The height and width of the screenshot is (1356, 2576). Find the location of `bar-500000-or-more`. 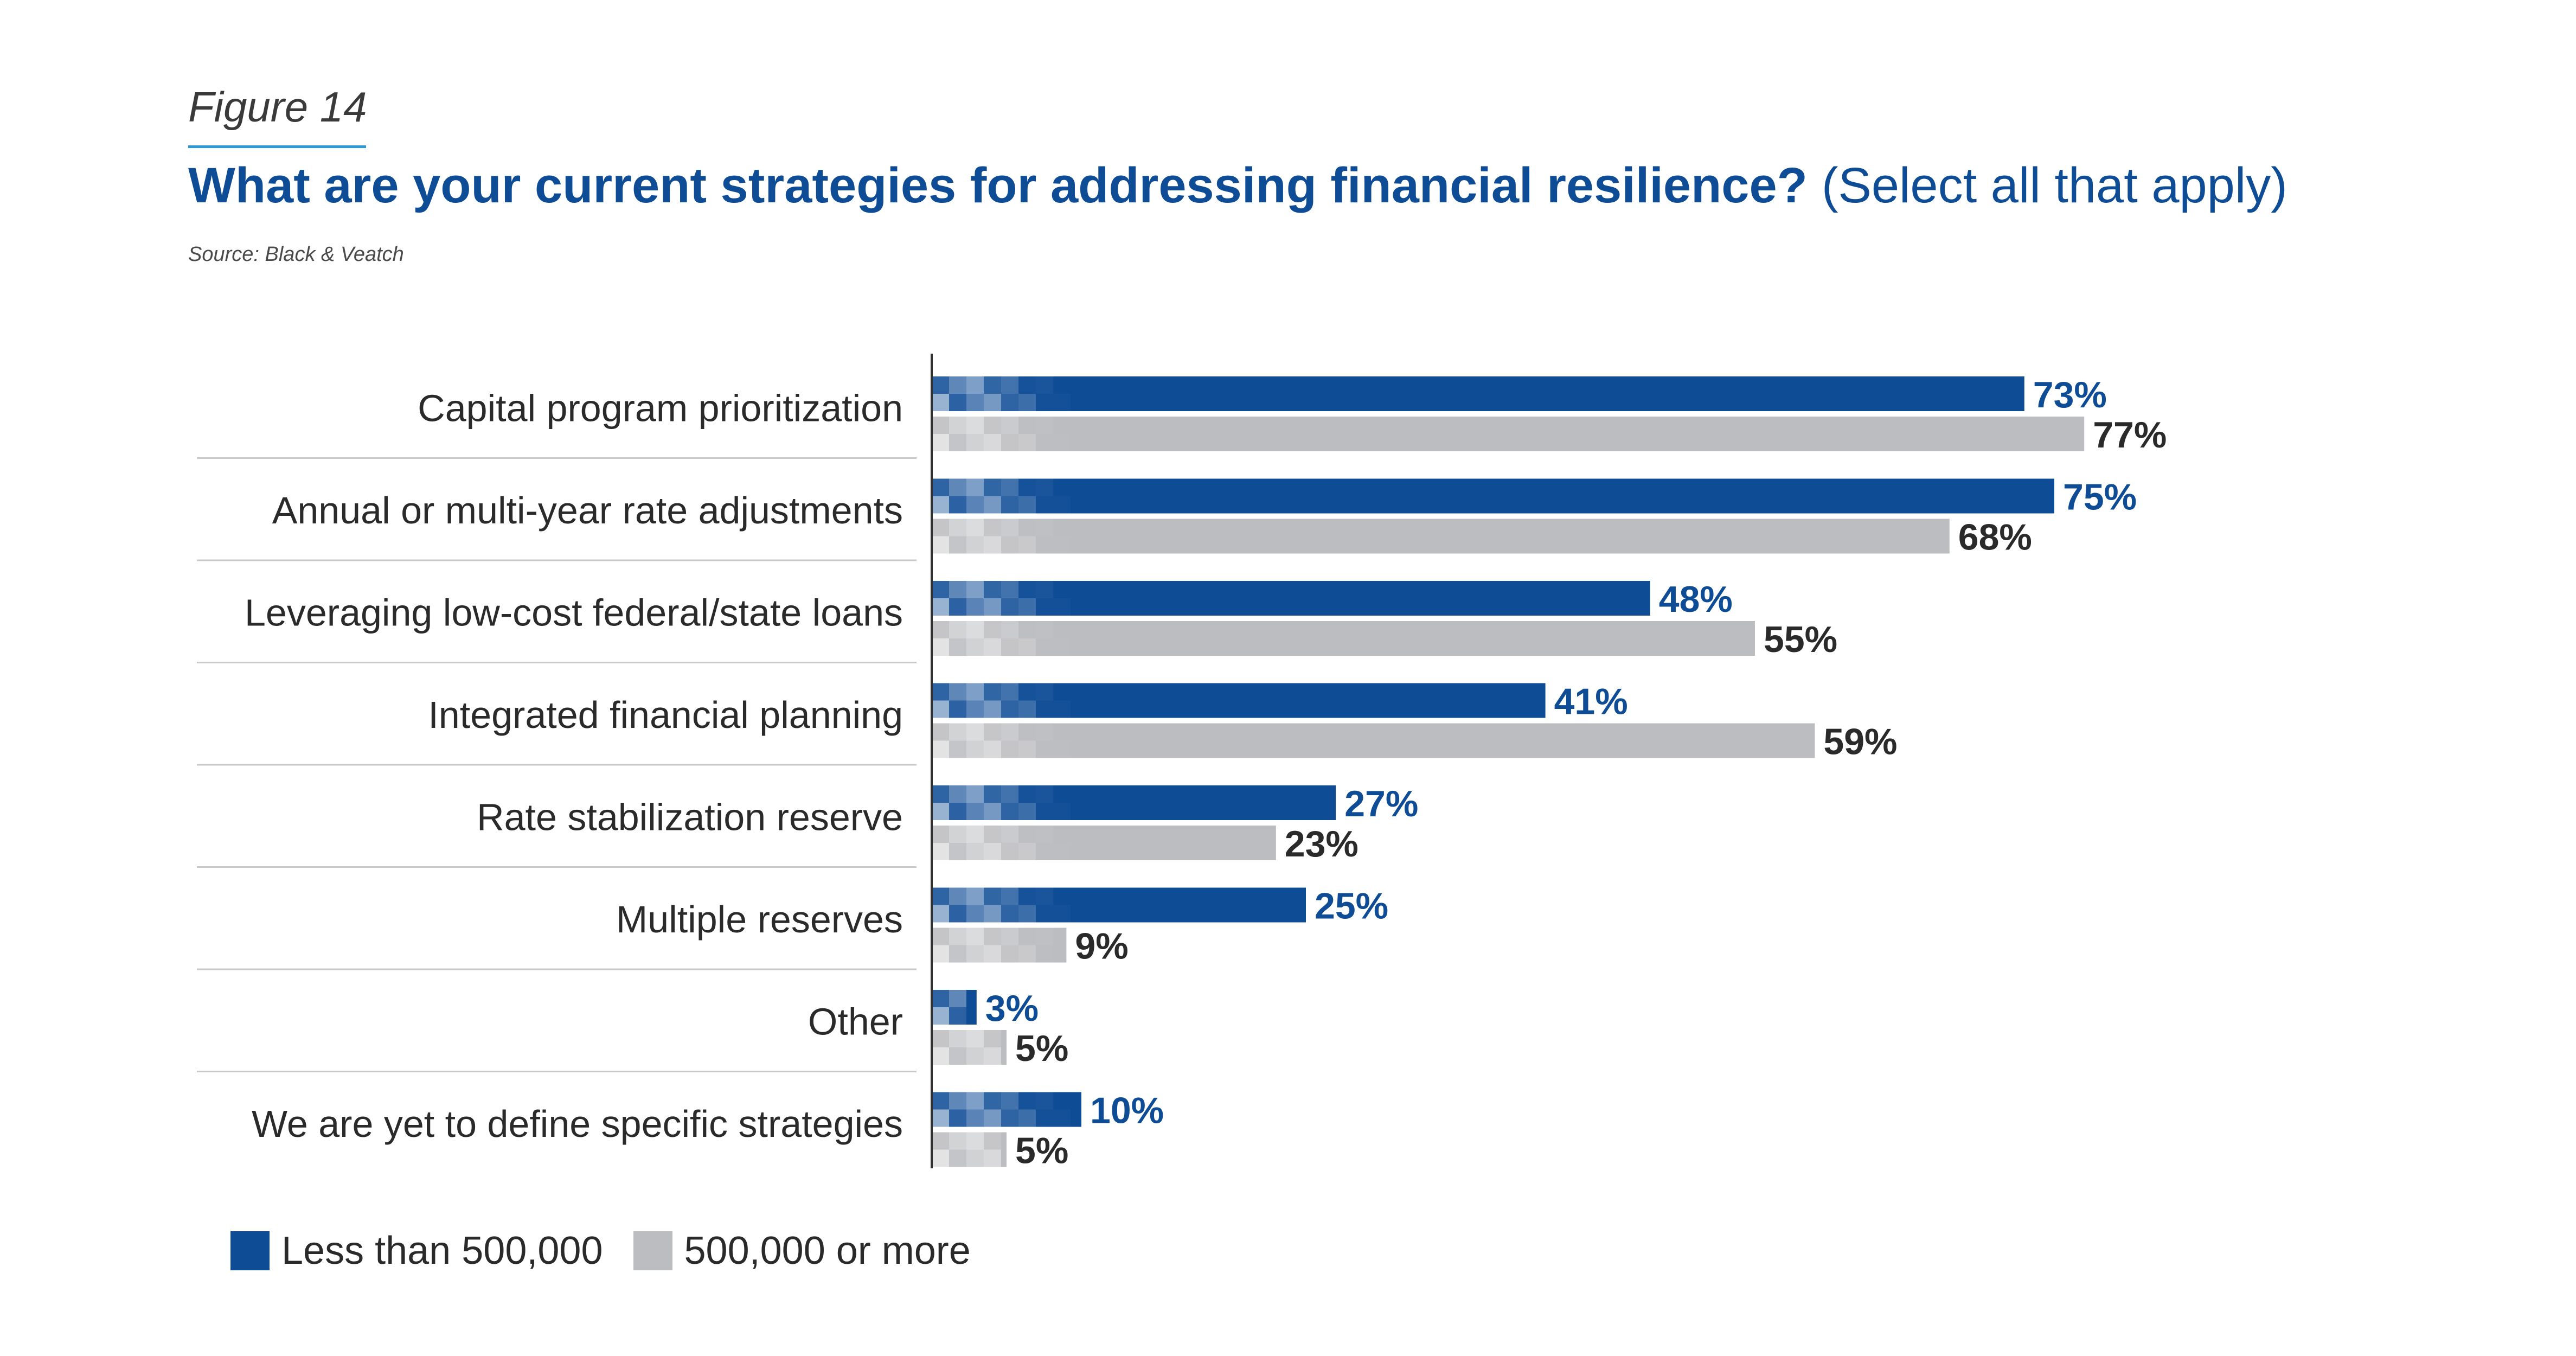

bar-500000-or-more is located at coordinates (1373, 740).